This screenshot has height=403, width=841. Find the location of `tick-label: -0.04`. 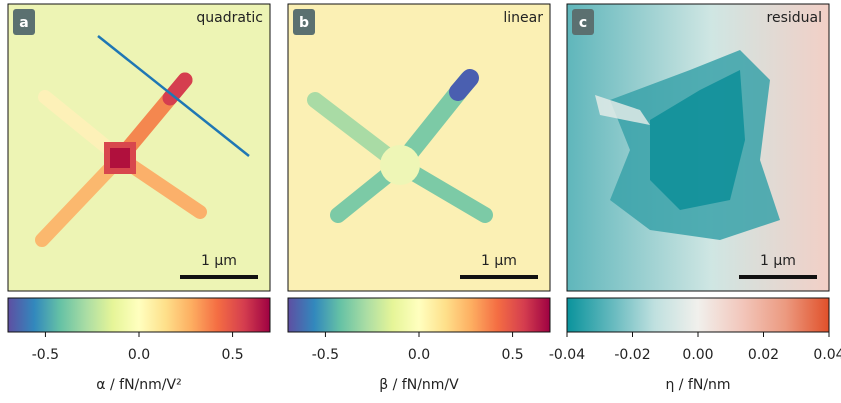

tick-label: -0.04 is located at coordinates (567, 355).